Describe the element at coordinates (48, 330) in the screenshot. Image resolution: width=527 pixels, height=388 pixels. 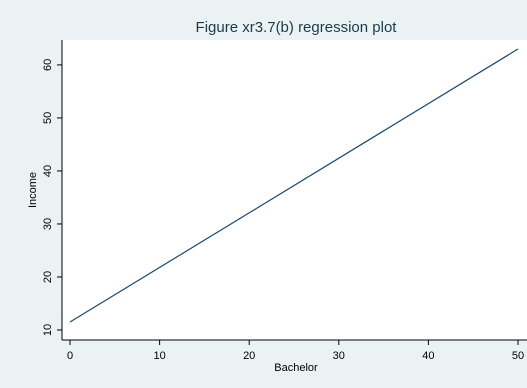
I see `y-tick-label: 10` at that location.